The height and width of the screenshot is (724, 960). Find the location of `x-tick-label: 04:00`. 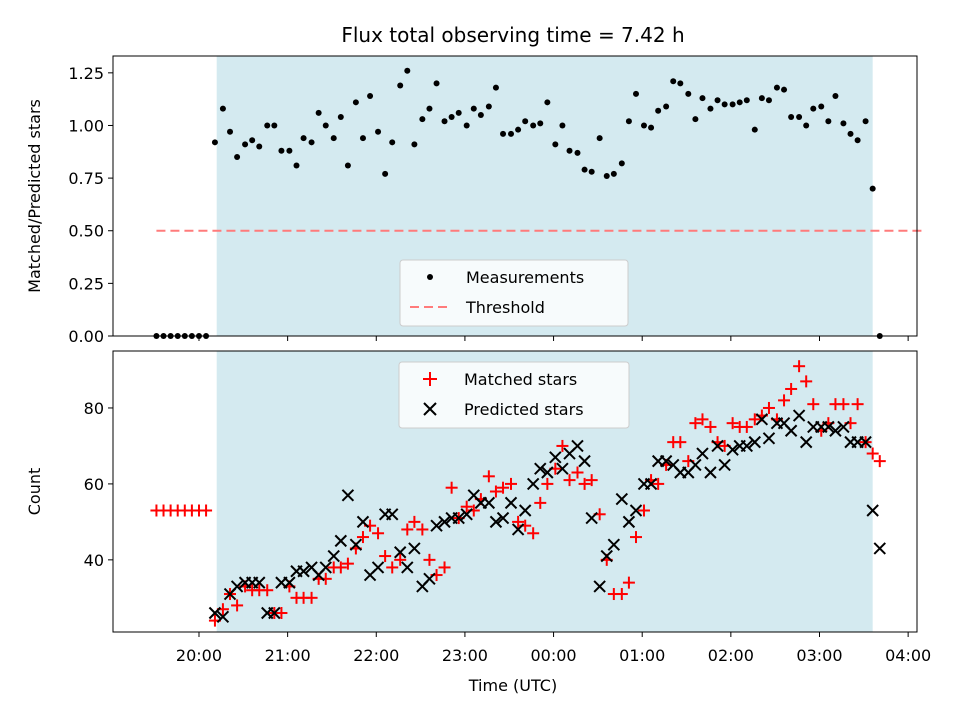

x-tick-label: 04:00 is located at coordinates (908, 655).